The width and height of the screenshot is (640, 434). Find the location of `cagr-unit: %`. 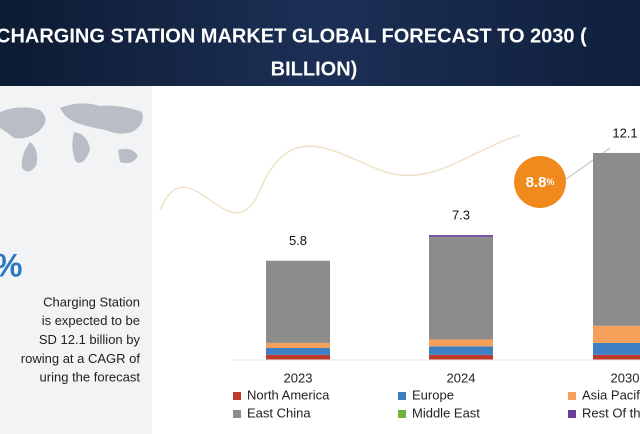

cagr-unit: % is located at coordinates (550, 182).